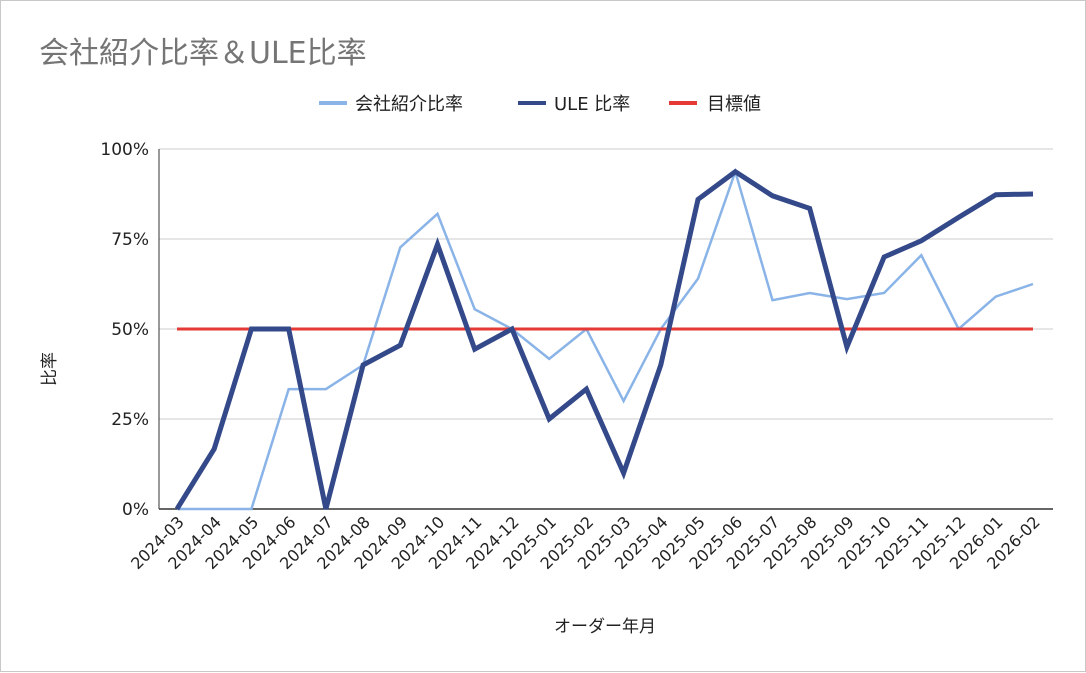 The height and width of the screenshot is (673, 1086). Describe the element at coordinates (605, 627) in the screenshot. I see `x-axis-label: オーダー年月` at that location.